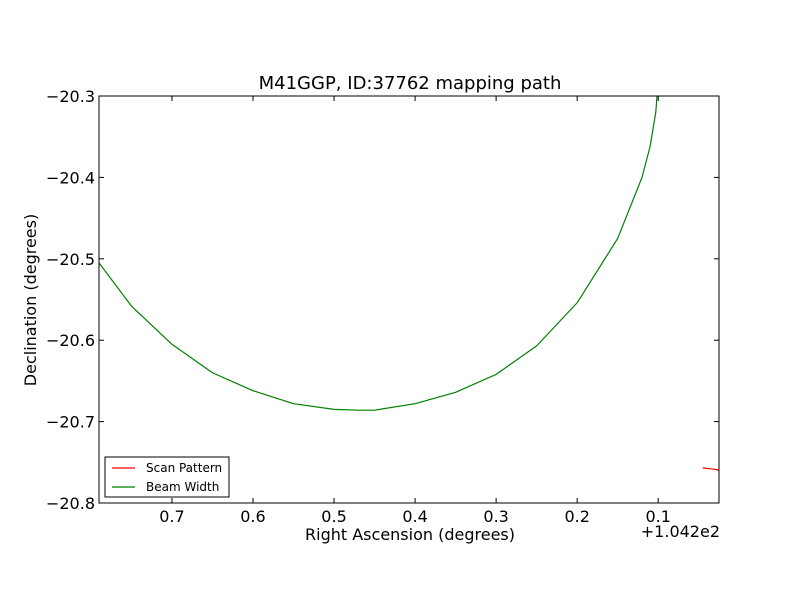 Image resolution: width=800 pixels, height=600 pixels. Describe the element at coordinates (30, 300) in the screenshot. I see `y-axis-label: Declination (degrees)` at that location.